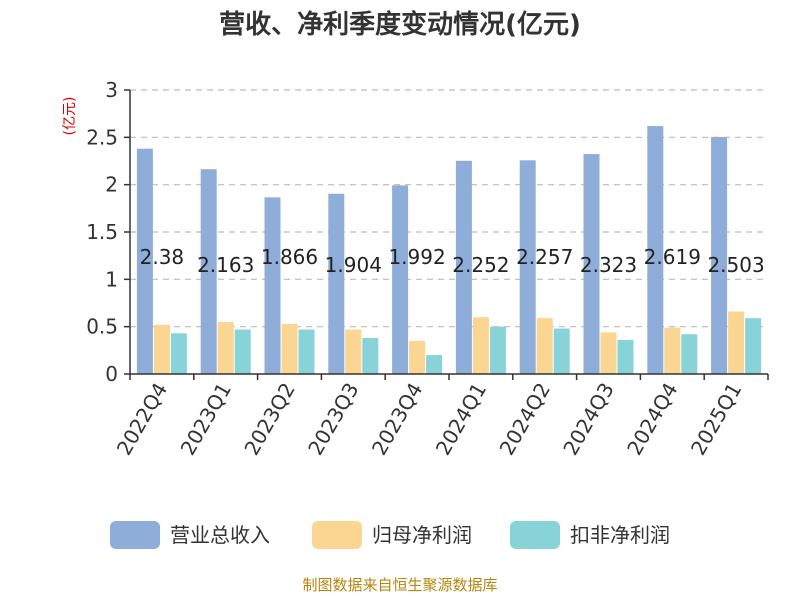 Image resolution: width=800 pixels, height=600 pixels. What do you see at coordinates (220, 535) in the screenshot?
I see `legend-label-1: 营业总收入` at bounding box center [220, 535].